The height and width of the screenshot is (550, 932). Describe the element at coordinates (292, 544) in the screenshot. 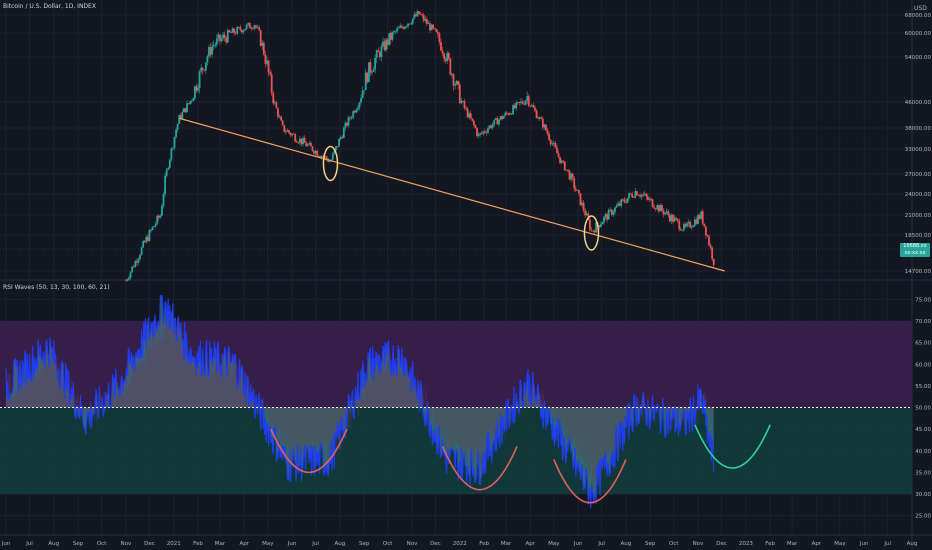

I see `time-axis-label: Jun` at that location.